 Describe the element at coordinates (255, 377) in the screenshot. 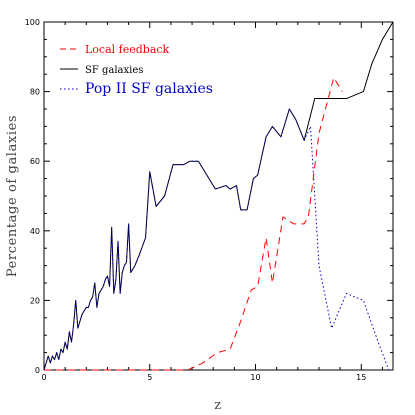

I see `x-tick-label: 10` at that location.